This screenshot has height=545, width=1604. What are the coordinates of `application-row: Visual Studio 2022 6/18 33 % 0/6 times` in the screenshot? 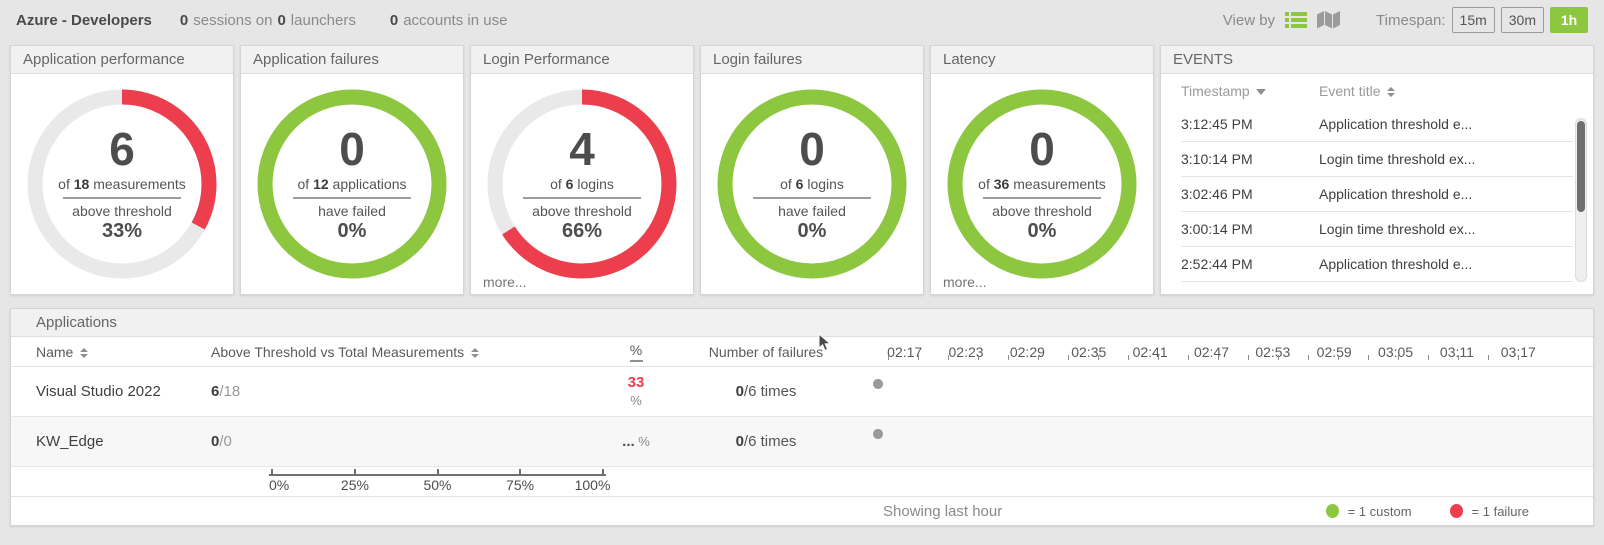 It's located at (802, 392).